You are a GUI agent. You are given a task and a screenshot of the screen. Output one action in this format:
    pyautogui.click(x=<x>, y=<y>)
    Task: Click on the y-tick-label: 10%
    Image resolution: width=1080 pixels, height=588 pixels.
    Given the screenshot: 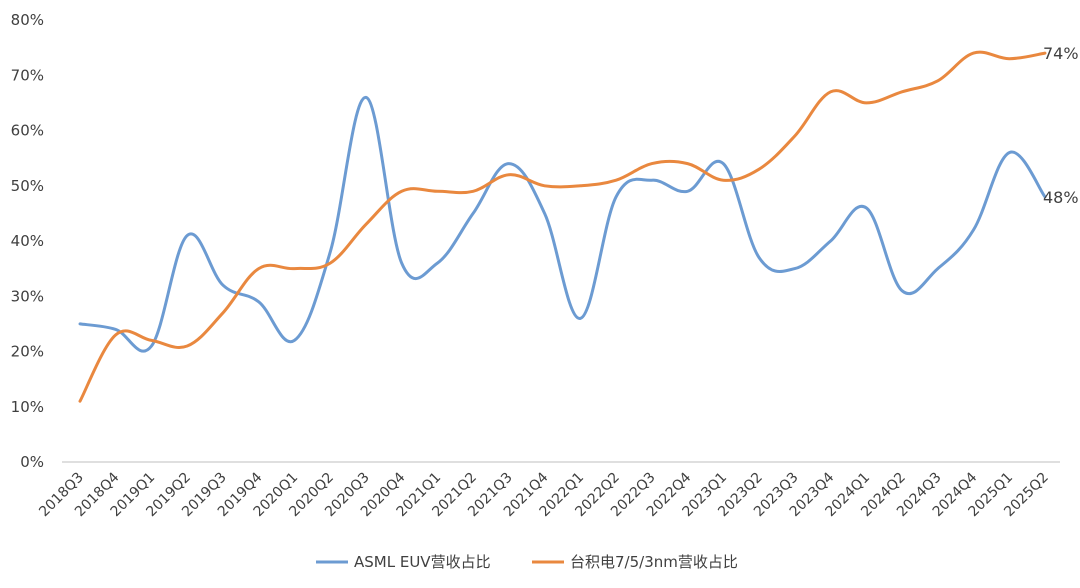 What is the action you would take?
    pyautogui.click(x=27, y=407)
    